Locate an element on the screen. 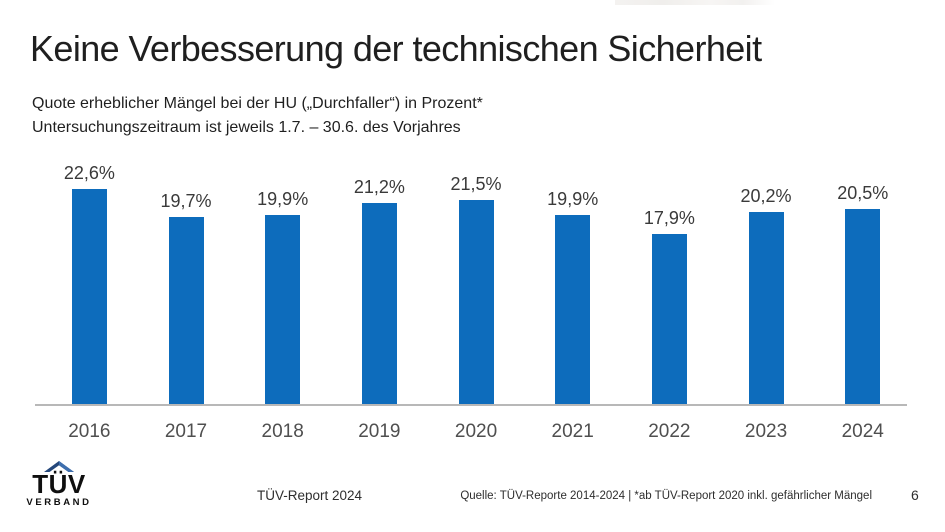 Image resolution: width=945 pixels, height=532 pixels. roof-gable-icon is located at coordinates (59, 466).